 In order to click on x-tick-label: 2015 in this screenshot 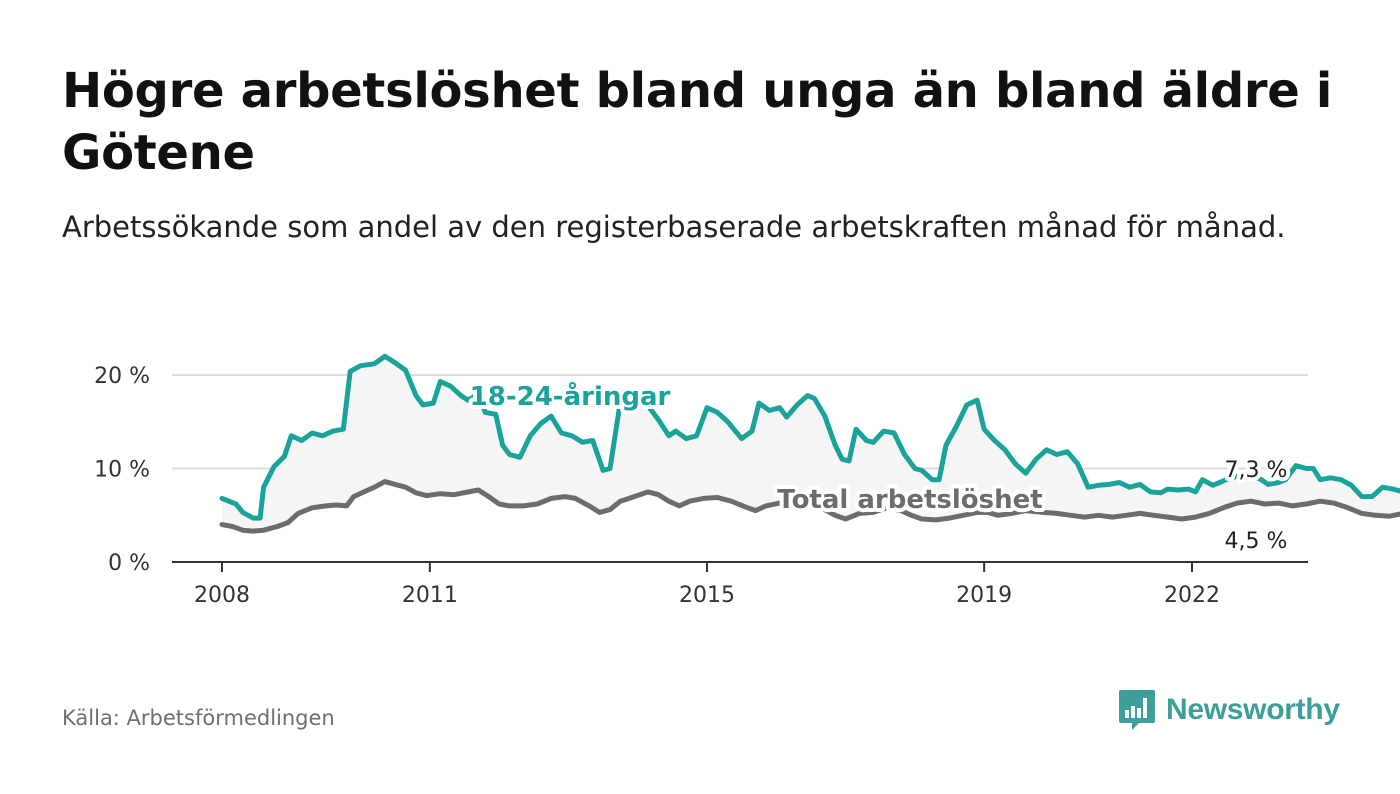, I will do `click(707, 595)`.